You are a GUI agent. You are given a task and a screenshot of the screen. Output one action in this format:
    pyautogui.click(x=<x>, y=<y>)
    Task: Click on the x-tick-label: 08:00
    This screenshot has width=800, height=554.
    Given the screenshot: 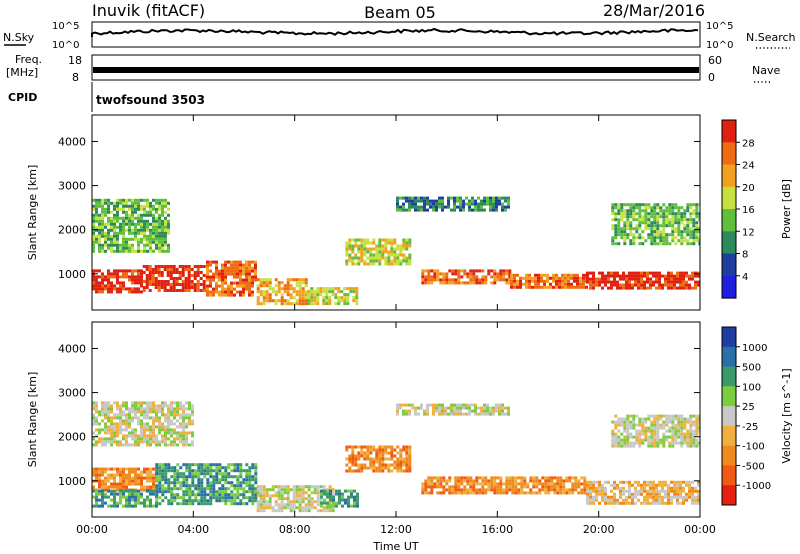 What is the action you would take?
    pyautogui.click(x=295, y=529)
    